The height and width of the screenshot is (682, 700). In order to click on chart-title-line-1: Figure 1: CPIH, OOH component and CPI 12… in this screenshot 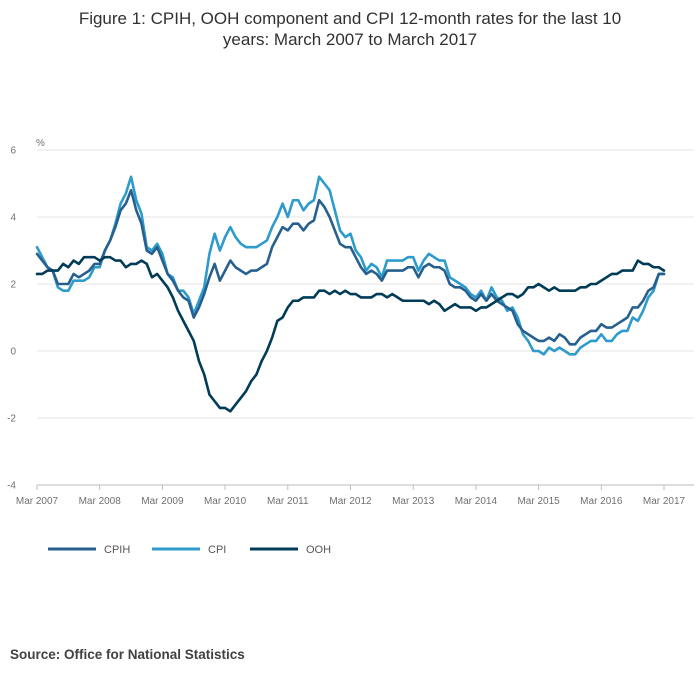, I will do `click(350, 18)`.